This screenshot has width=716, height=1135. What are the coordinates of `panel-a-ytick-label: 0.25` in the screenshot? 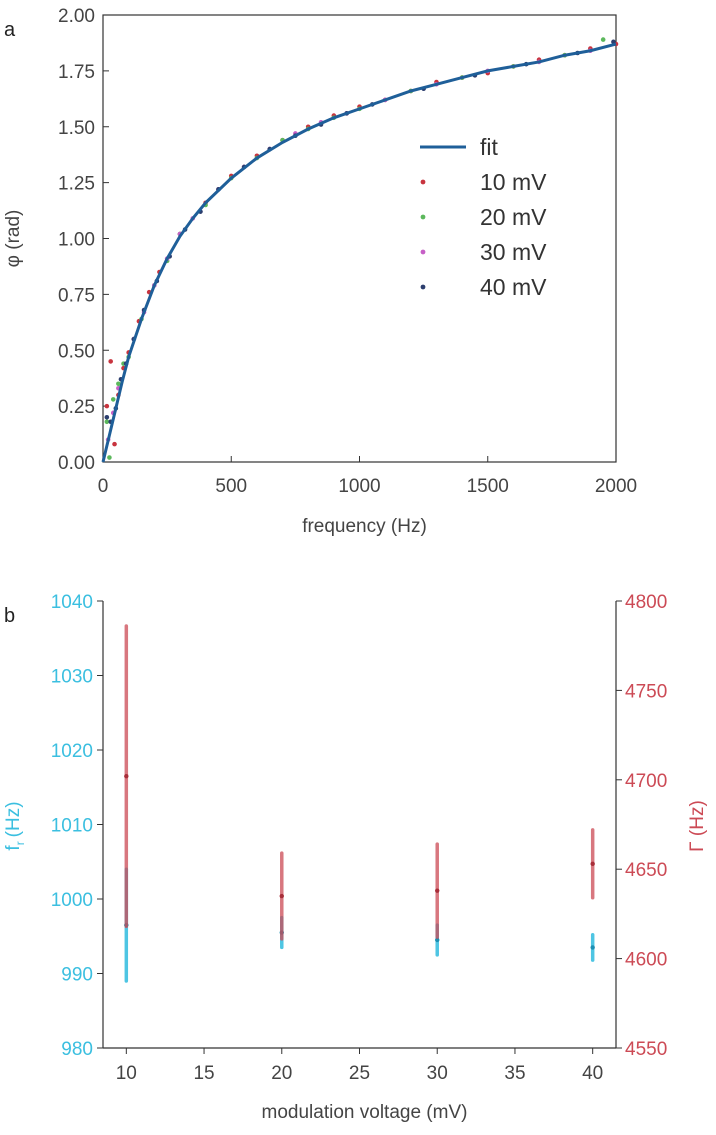 It's located at (76, 407).